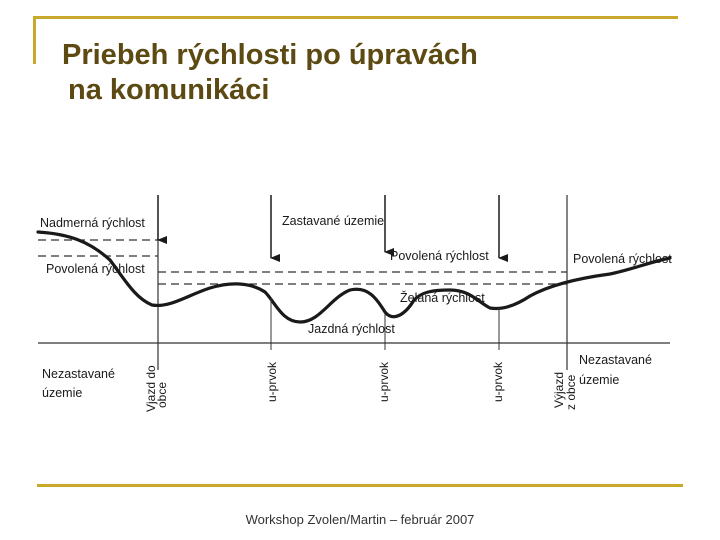 The height and width of the screenshot is (540, 720). I want to click on title-line-2: na komunikáci, so click(169, 90).